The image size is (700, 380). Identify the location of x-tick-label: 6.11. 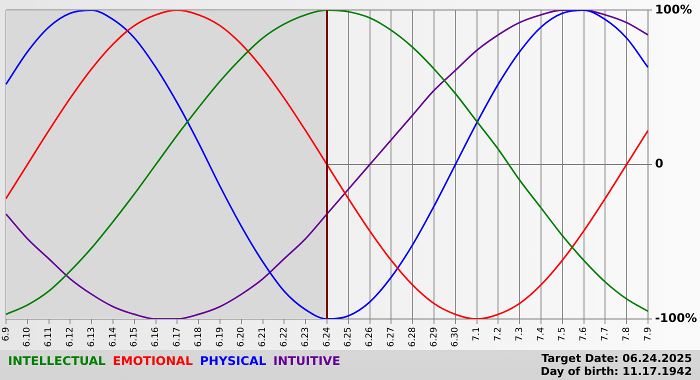
(49, 337).